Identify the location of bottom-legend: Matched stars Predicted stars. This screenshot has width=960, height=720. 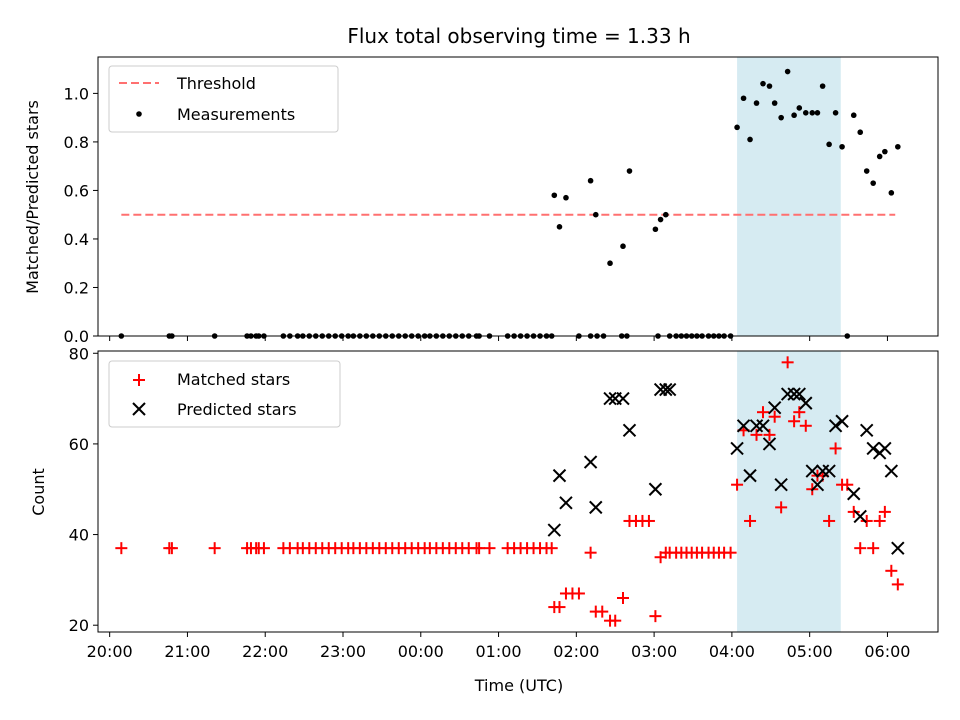
(224, 394).